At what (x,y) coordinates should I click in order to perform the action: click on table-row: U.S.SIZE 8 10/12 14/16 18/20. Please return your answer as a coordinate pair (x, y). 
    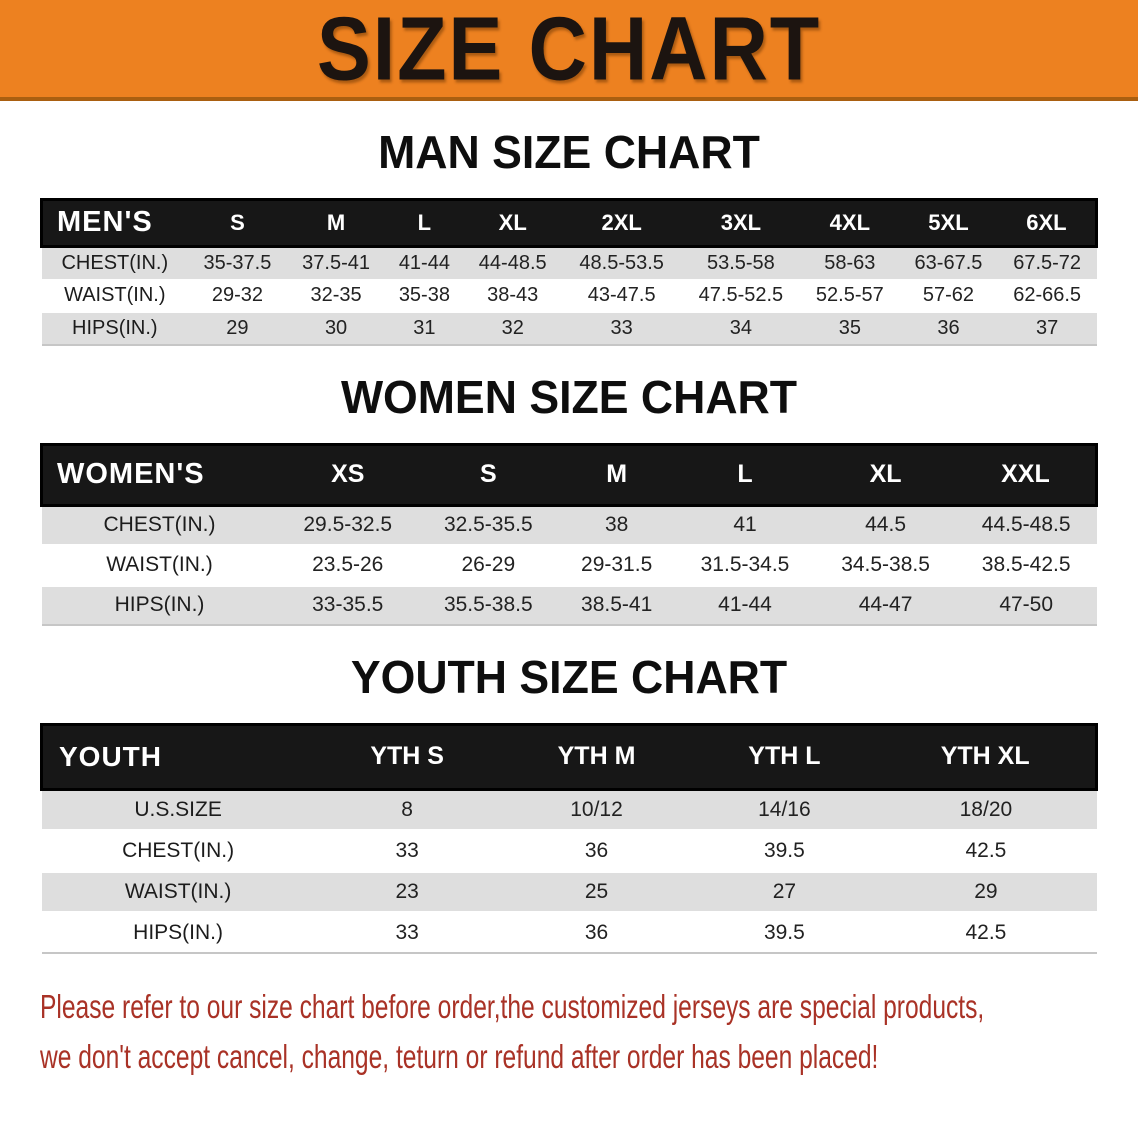
    Looking at the image, I should click on (569, 810).